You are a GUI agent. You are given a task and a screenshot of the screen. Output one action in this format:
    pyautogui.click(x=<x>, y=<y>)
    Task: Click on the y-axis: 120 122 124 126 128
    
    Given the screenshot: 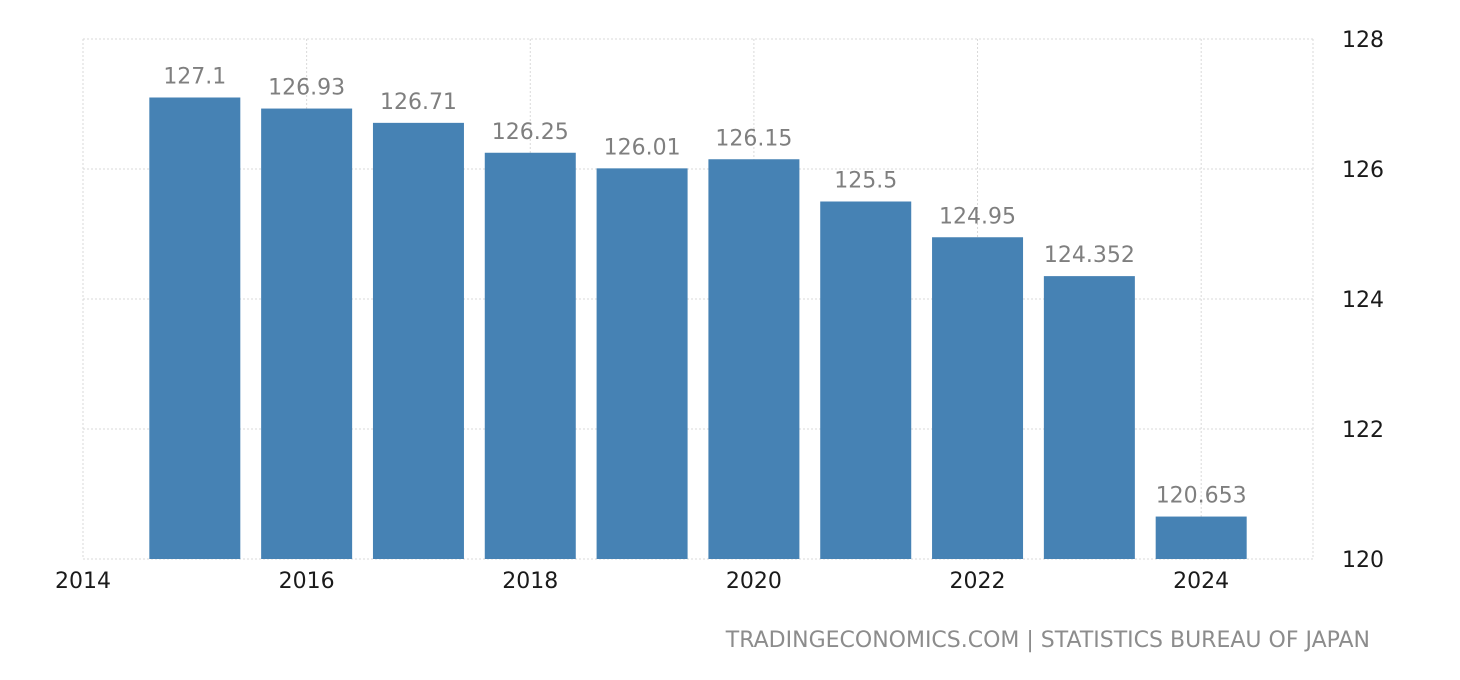 What is the action you would take?
    pyautogui.click(x=1363, y=300)
    